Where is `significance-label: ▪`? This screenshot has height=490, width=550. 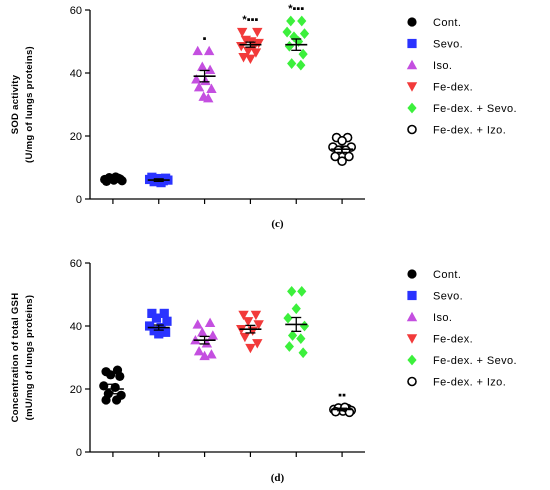
significance-label: ▪ is located at coordinates (205, 39).